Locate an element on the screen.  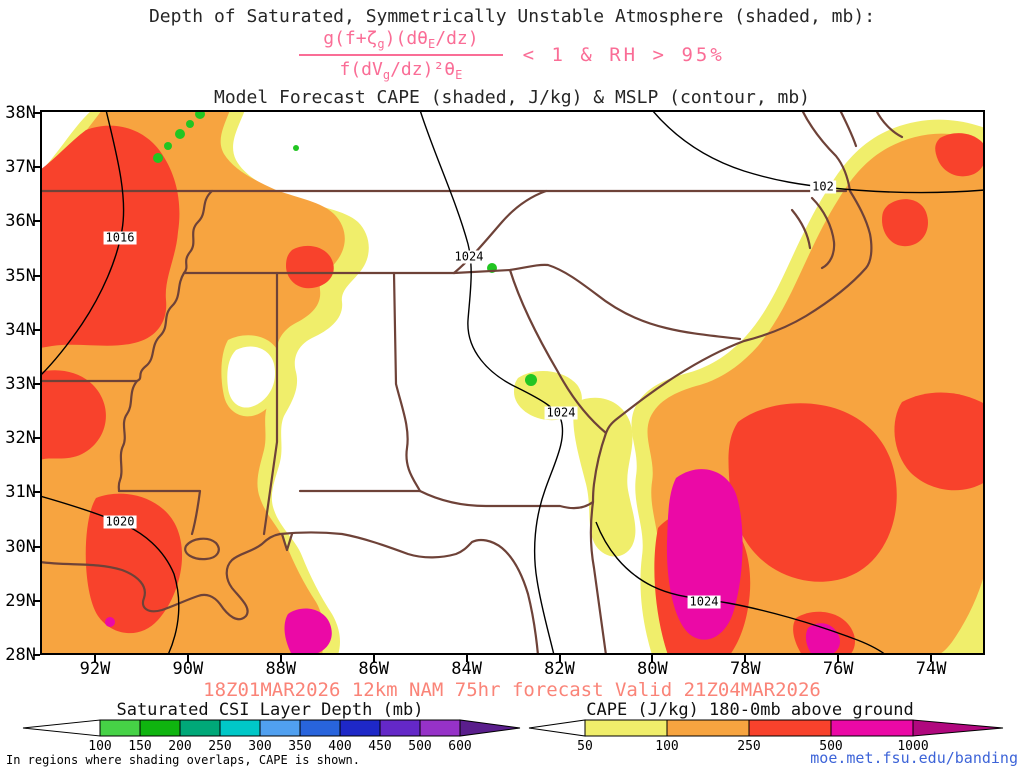
border-mississippi-river is located at coordinates (165, 341).